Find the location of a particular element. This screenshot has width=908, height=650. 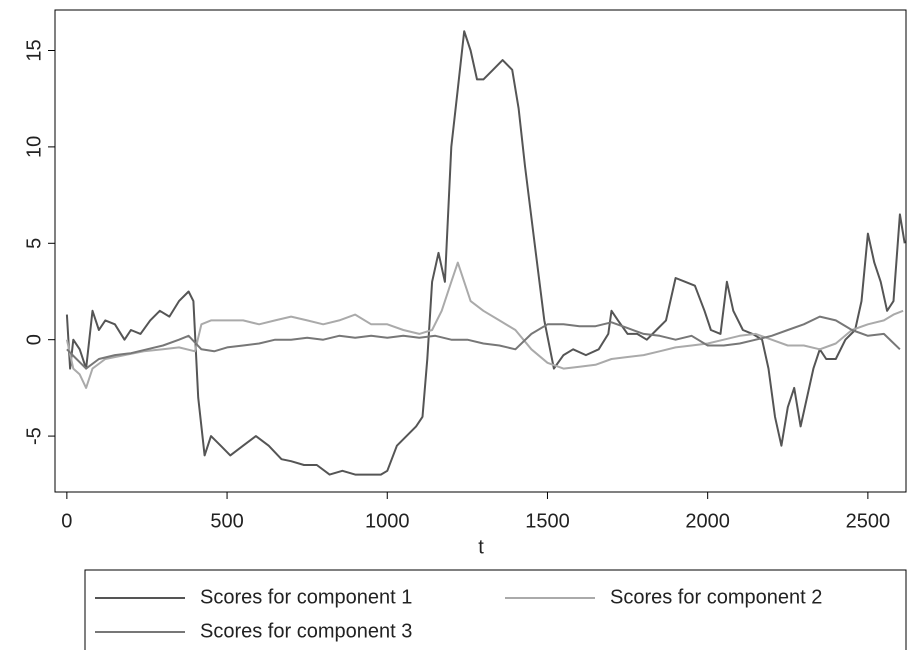

series-line is located at coordinates (483, 342).